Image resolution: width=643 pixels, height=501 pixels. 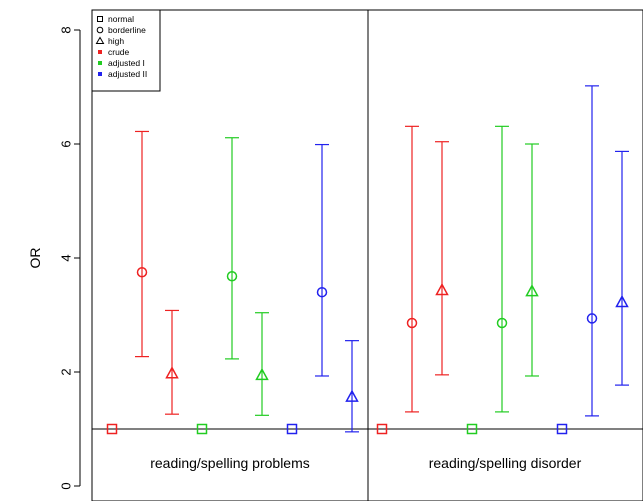 What do you see at coordinates (126, 63) in the screenshot?
I see `legend-label: adjusted I` at bounding box center [126, 63].